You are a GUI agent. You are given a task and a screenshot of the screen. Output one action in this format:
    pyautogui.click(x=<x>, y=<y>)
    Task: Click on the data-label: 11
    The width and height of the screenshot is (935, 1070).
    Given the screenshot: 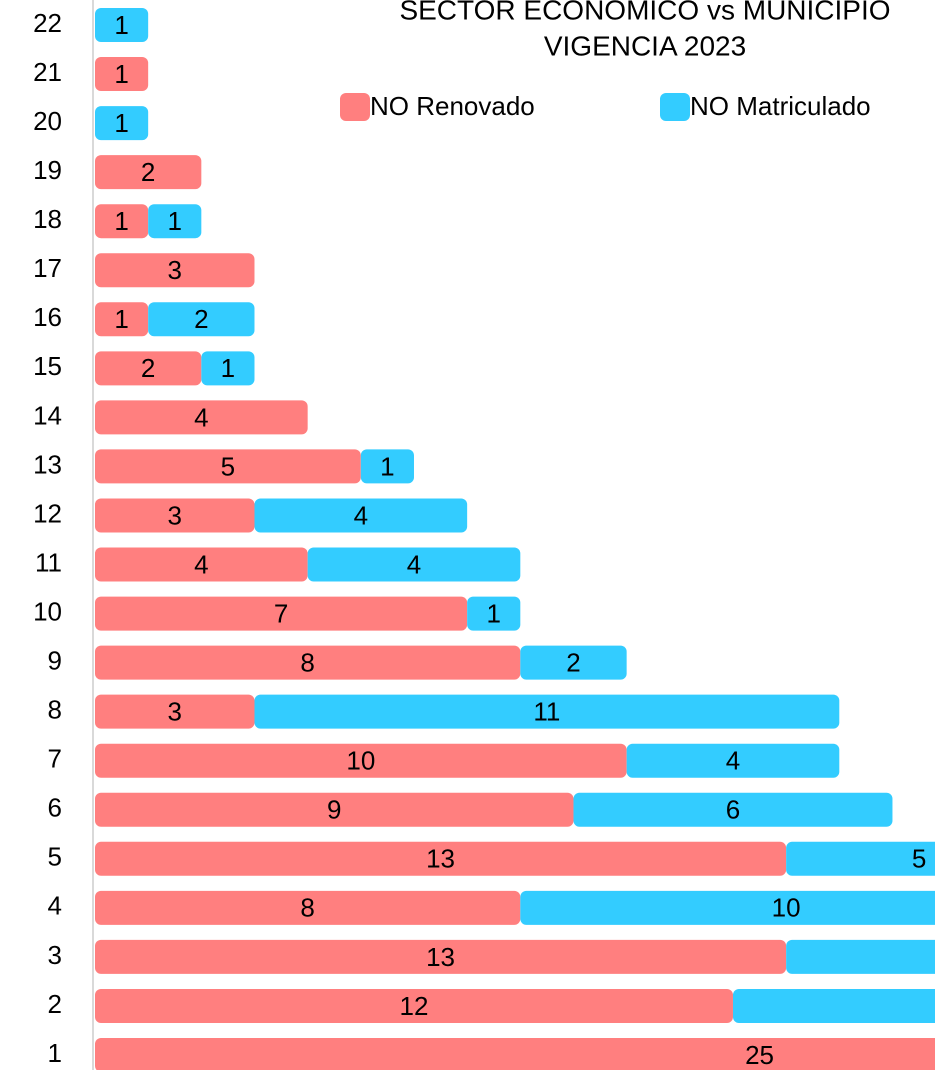 What is the action you would take?
    pyautogui.click(x=546, y=712)
    